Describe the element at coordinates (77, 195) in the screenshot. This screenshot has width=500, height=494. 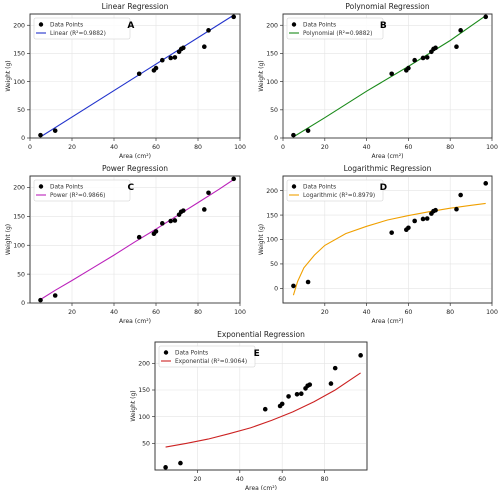
I see `legend-label: Power (R²=0.9866)` at that location.